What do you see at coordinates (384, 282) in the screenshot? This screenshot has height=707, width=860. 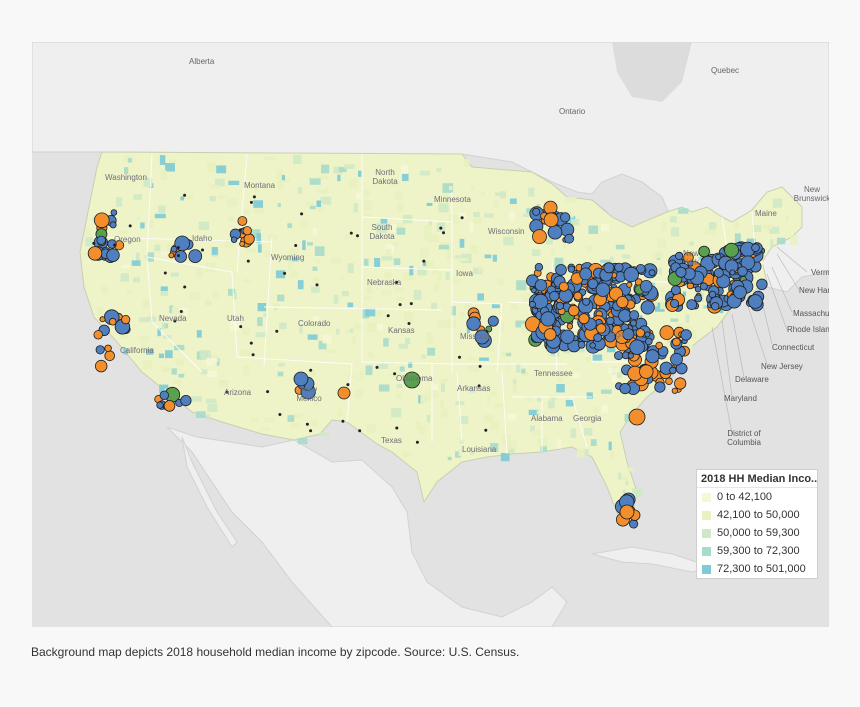 I see `label-nebraska: Nebraska` at bounding box center [384, 282].